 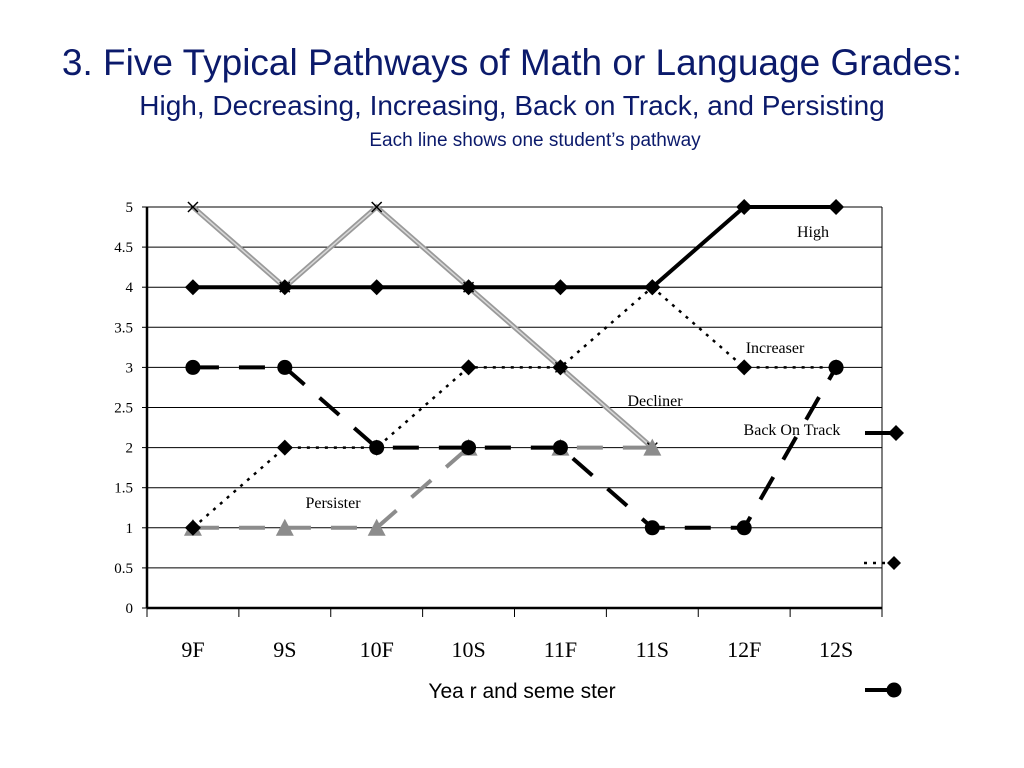 I want to click on y-tick-label: 0, so click(x=130, y=609).